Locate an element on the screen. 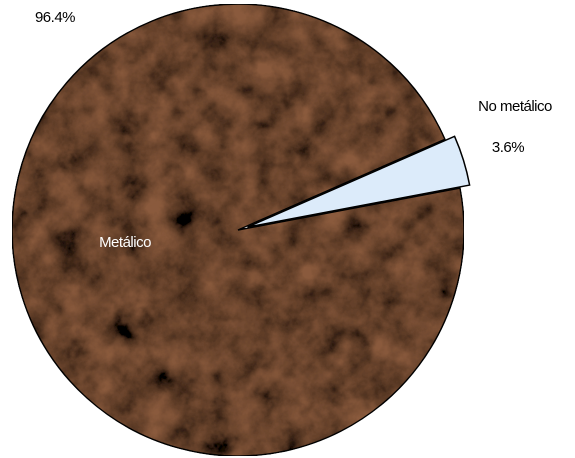 This screenshot has width=575, height=458. category-label: Metálico is located at coordinates (125, 242).